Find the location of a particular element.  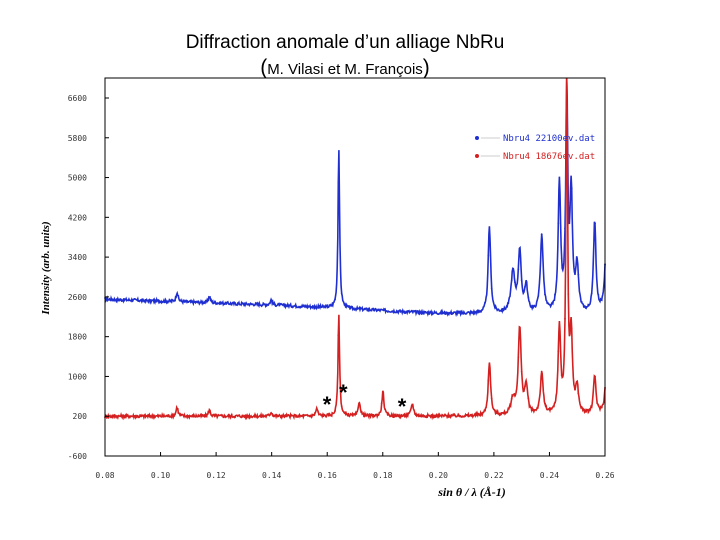

x-axis-label: sin θ / λ (Å-1) is located at coordinates (471, 492).